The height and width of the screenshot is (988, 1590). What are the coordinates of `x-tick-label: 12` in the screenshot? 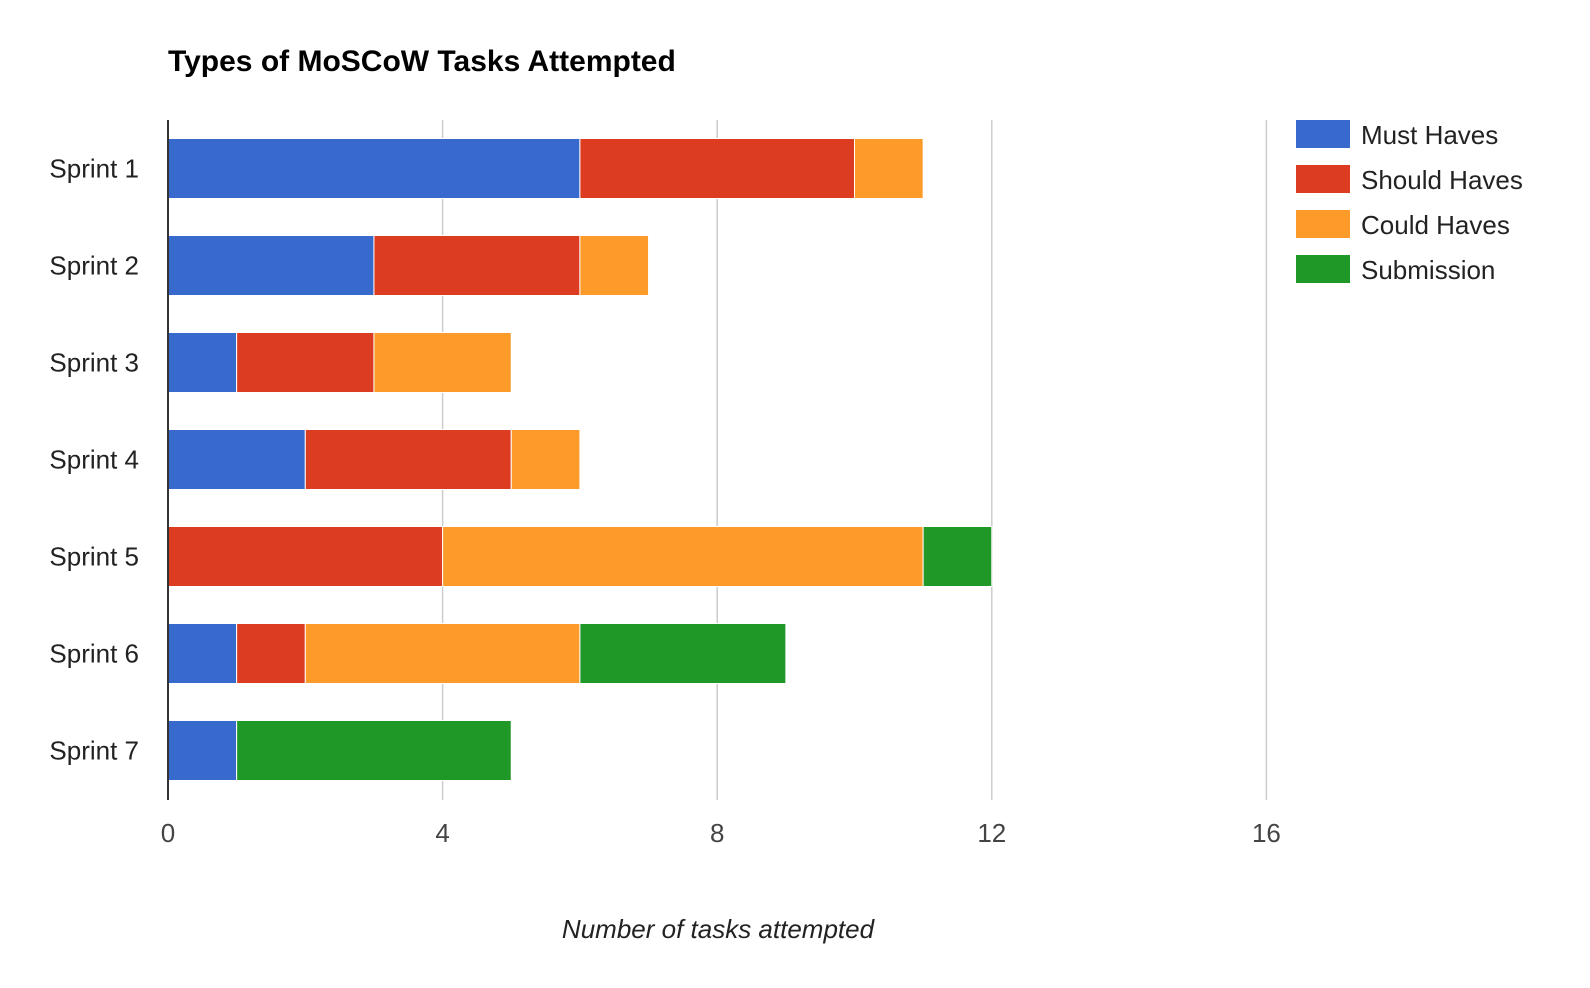 It's located at (991, 833).